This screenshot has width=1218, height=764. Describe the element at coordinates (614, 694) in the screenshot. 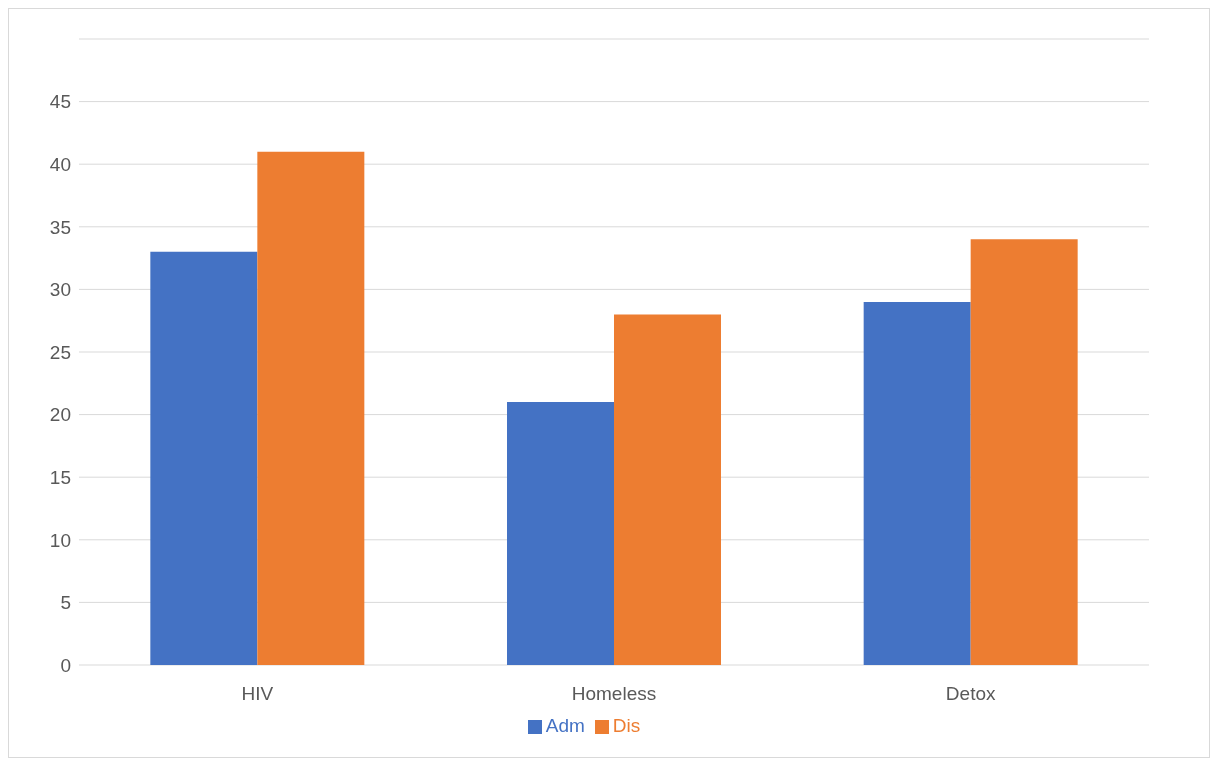

I see `x-tick-label: Homeless` at that location.